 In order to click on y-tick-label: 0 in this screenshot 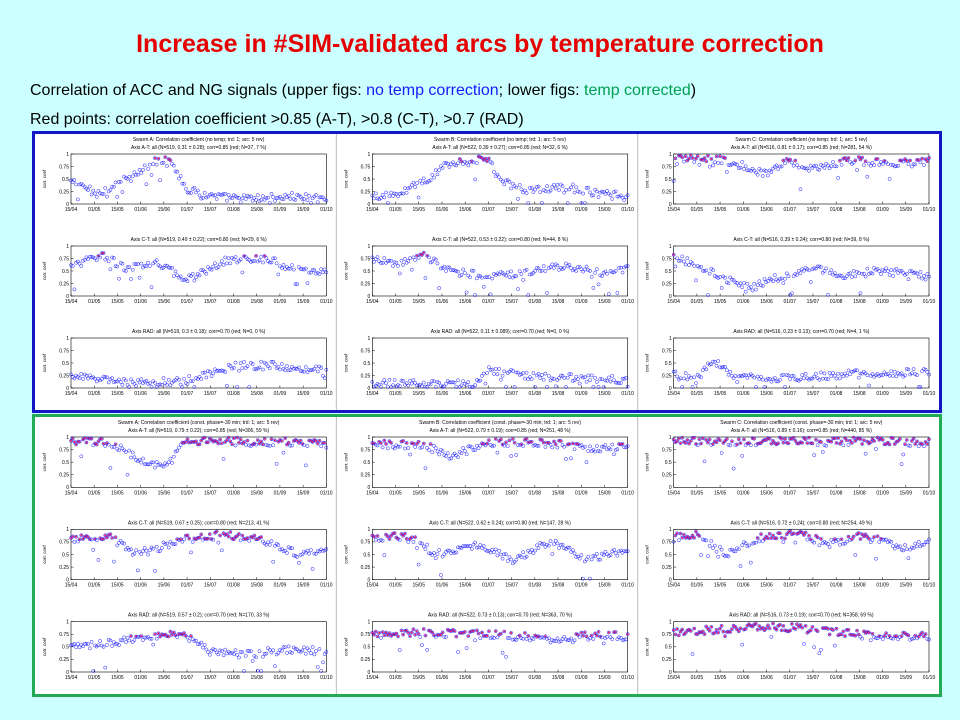, I will do `click(369, 580)`.